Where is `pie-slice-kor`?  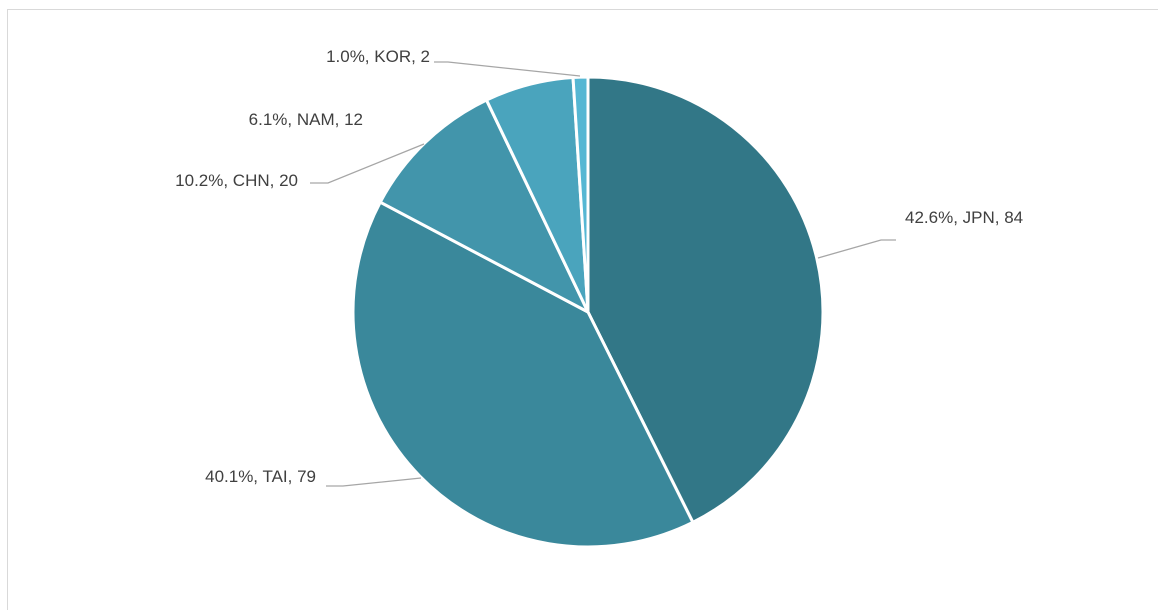
pie-slice-kor is located at coordinates (580, 194).